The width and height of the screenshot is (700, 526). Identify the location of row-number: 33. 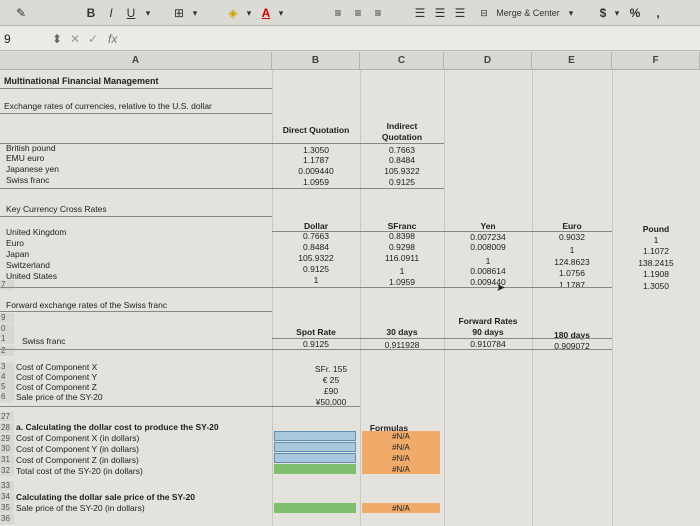
(7, 486).